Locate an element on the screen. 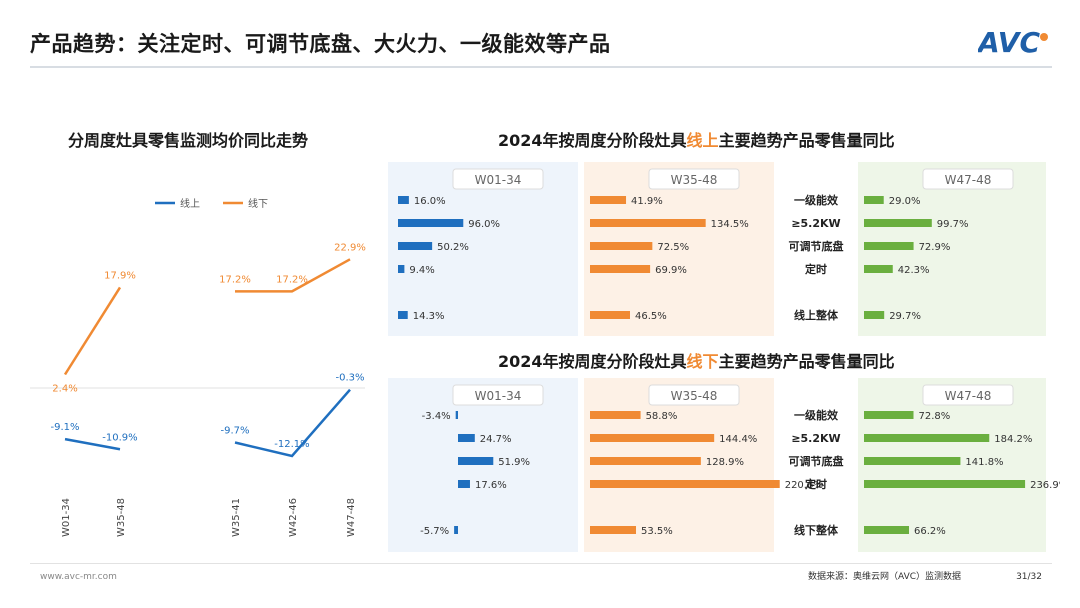 The image size is (1080, 608). data-label-offline-4: 17.2% is located at coordinates (292, 279).